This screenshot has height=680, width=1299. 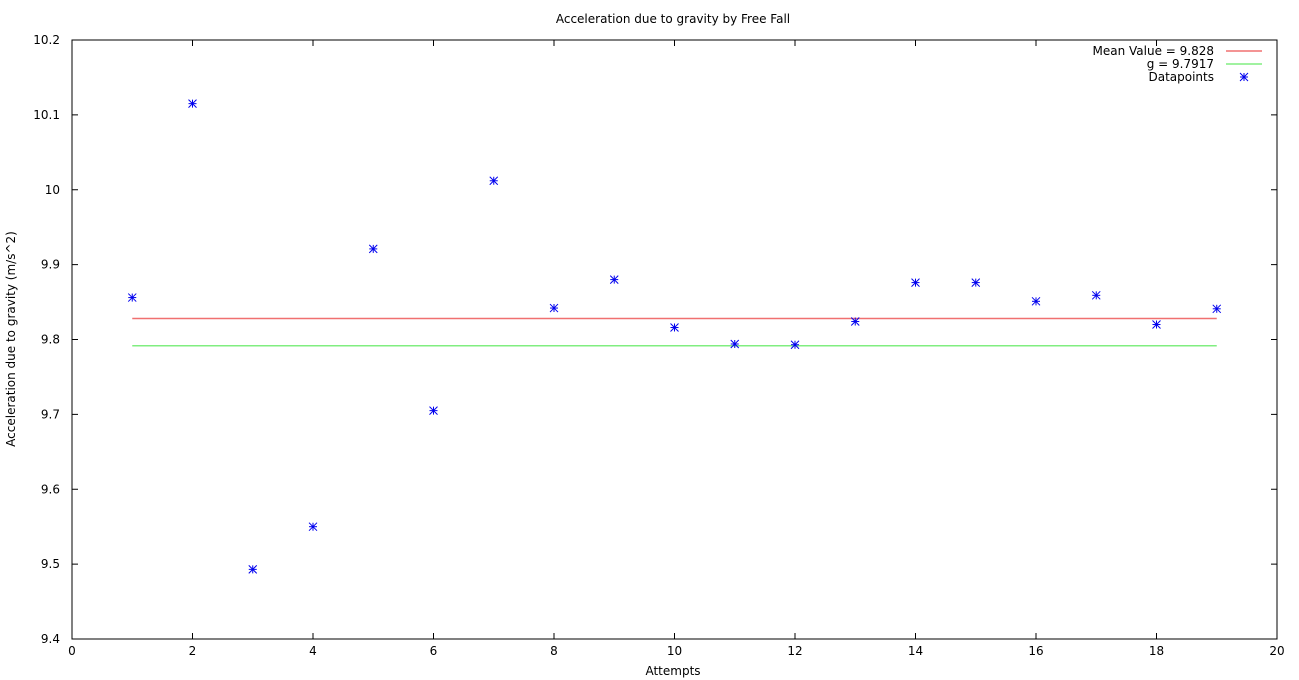 What do you see at coordinates (1035, 651) in the screenshot?
I see `x-tick-label: 16` at bounding box center [1035, 651].